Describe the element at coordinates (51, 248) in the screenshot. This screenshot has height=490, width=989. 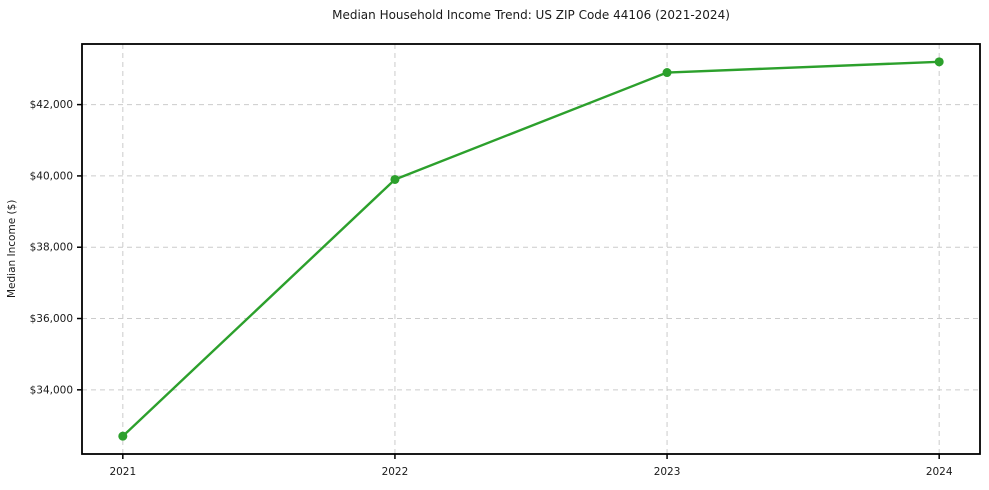
I see `y-tick-label: $38,000` at that location.